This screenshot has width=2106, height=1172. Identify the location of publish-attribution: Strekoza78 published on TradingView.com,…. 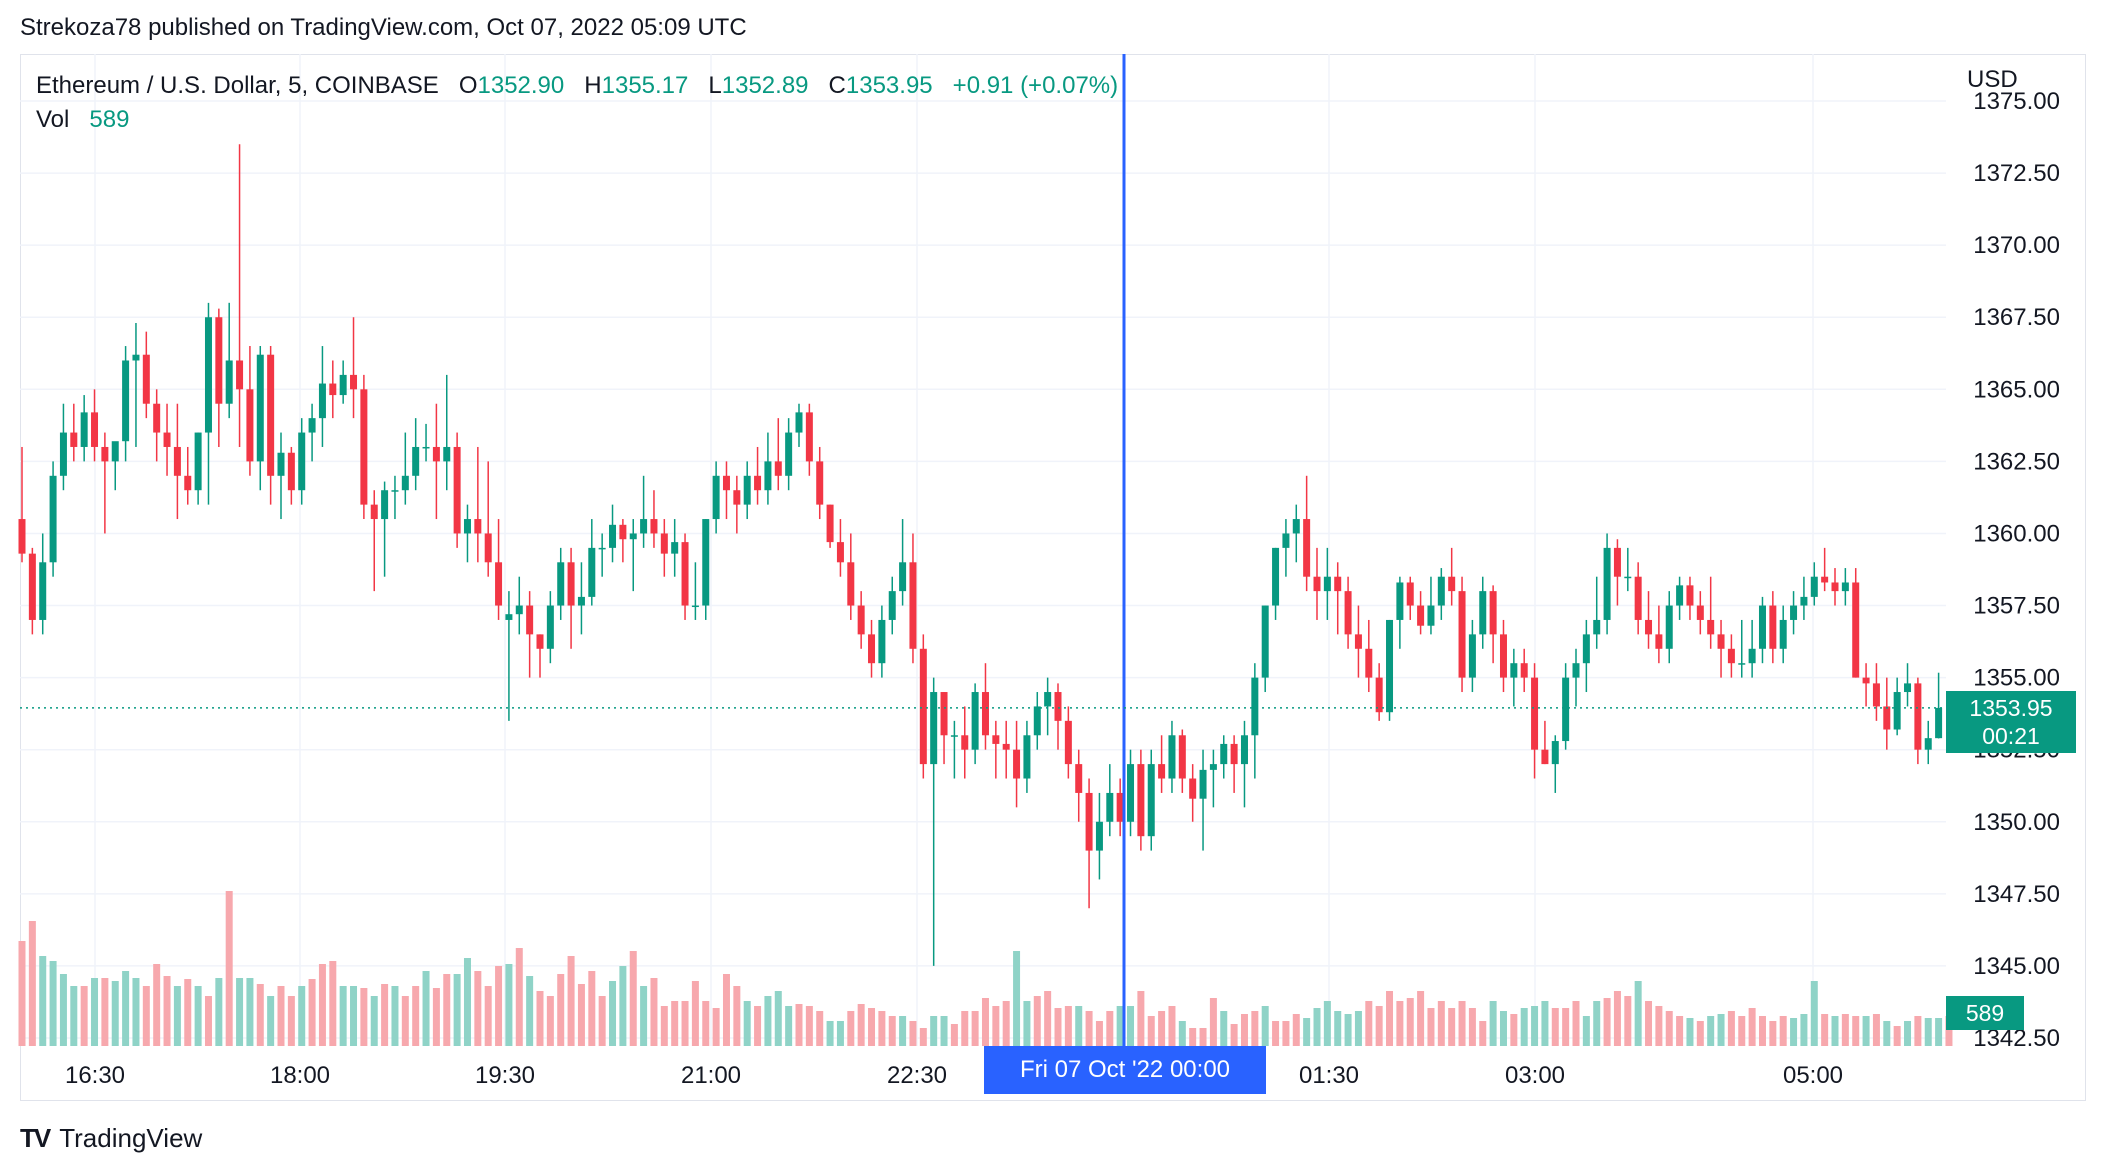
(383, 27).